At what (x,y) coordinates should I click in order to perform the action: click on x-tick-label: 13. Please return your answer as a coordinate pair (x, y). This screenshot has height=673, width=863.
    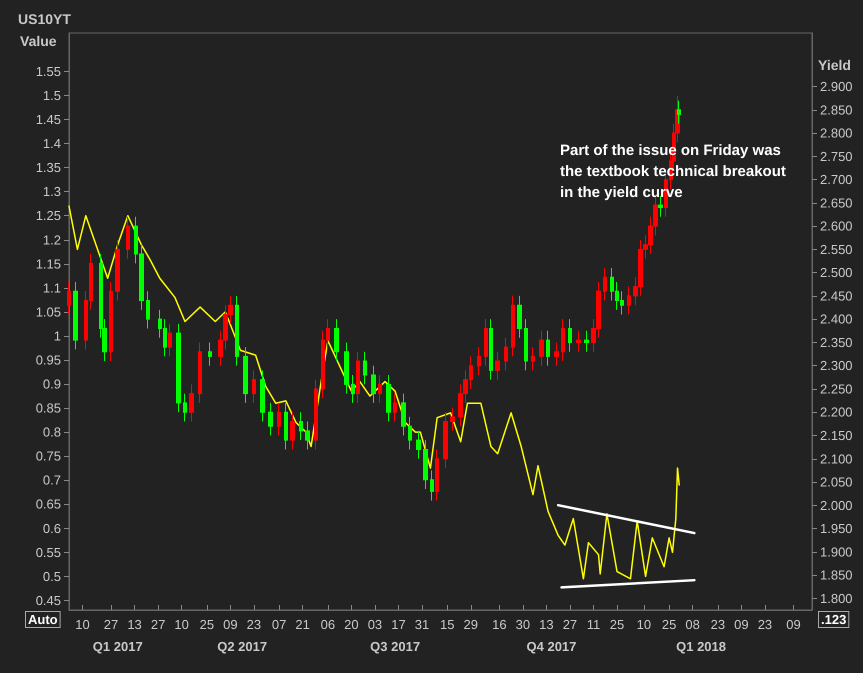
    Looking at the image, I should click on (546, 624).